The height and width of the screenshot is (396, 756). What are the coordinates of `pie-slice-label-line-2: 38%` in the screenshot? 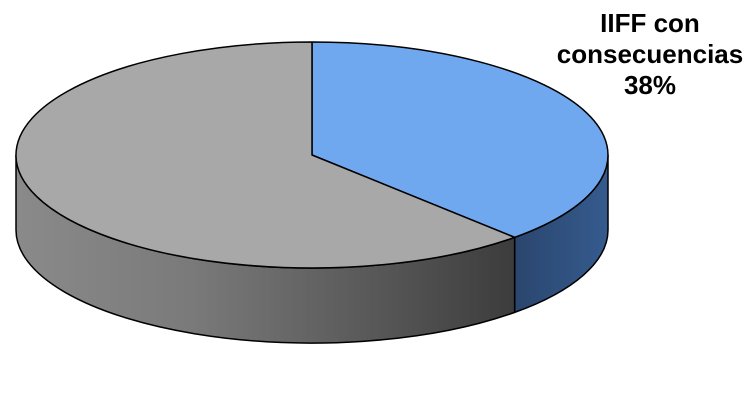 It's located at (650, 85).